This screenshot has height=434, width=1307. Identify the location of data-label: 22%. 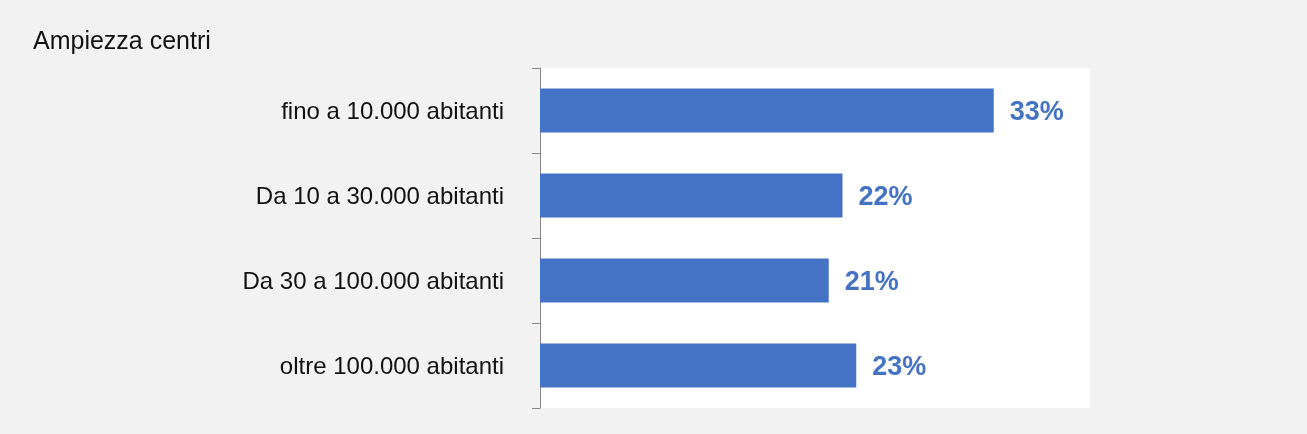
(885, 195).